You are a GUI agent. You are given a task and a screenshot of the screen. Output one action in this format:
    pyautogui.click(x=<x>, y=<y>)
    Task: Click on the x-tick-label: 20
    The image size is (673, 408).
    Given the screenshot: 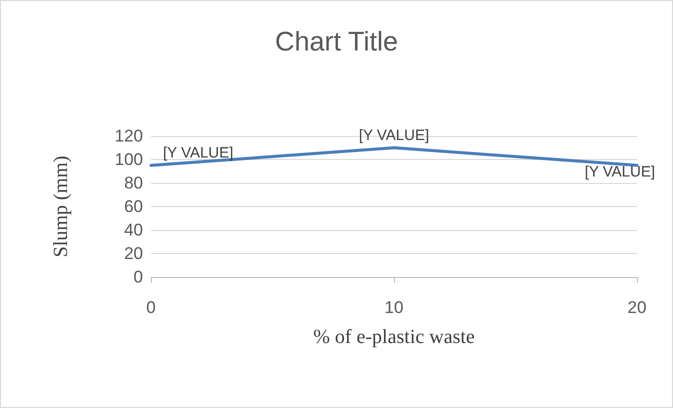 What is the action you would take?
    pyautogui.click(x=637, y=307)
    